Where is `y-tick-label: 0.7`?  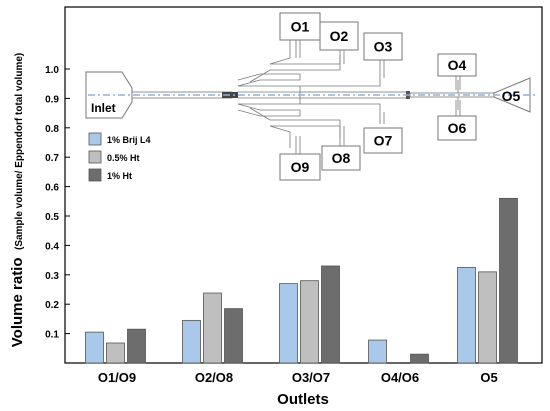 y-tick-label: 0.7 is located at coordinates (52, 158).